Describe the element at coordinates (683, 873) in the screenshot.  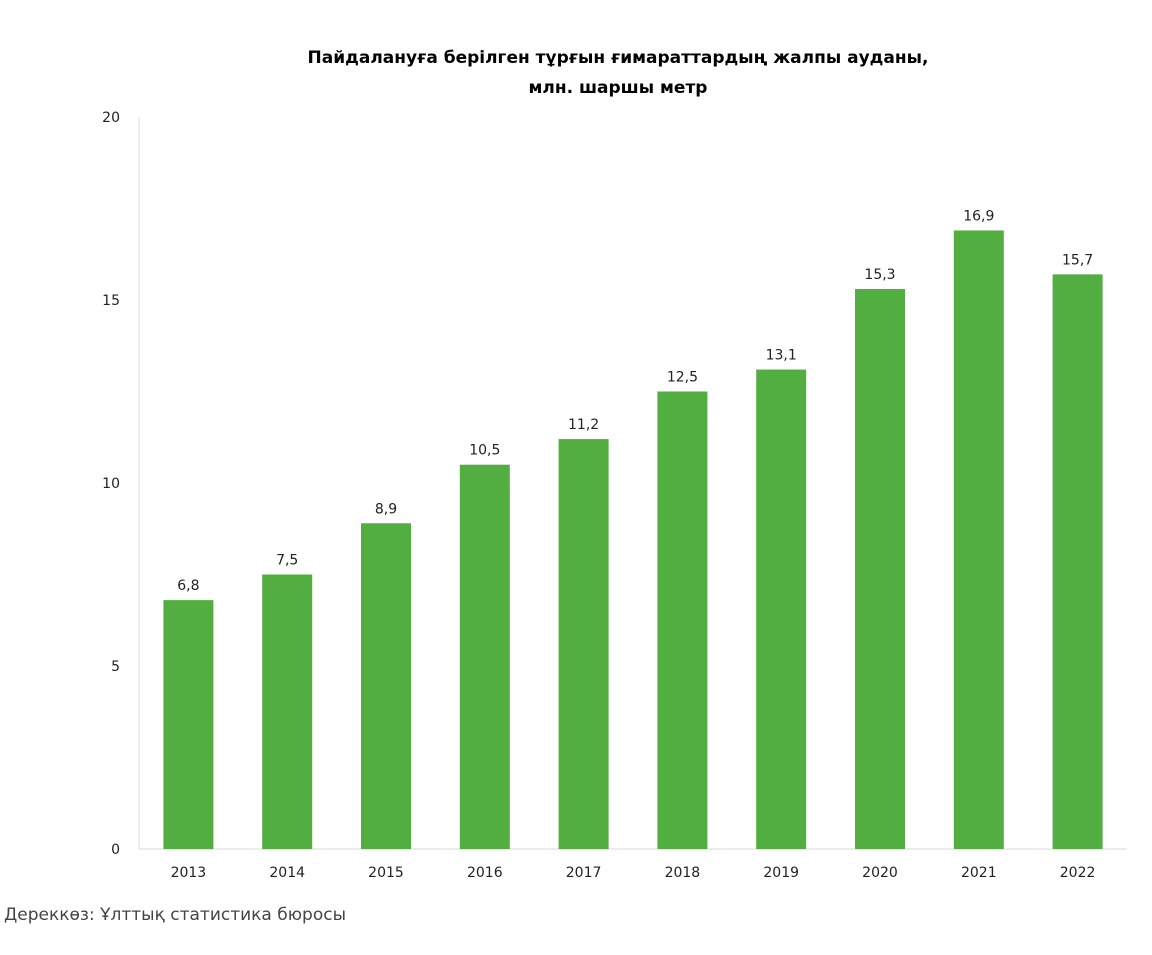
I see `x-tick-label: 2018` at that location.